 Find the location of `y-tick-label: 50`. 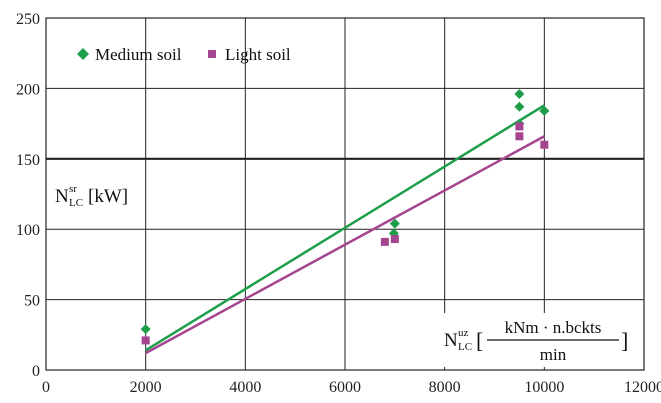

y-tick-label: 50 is located at coordinates (32, 301).